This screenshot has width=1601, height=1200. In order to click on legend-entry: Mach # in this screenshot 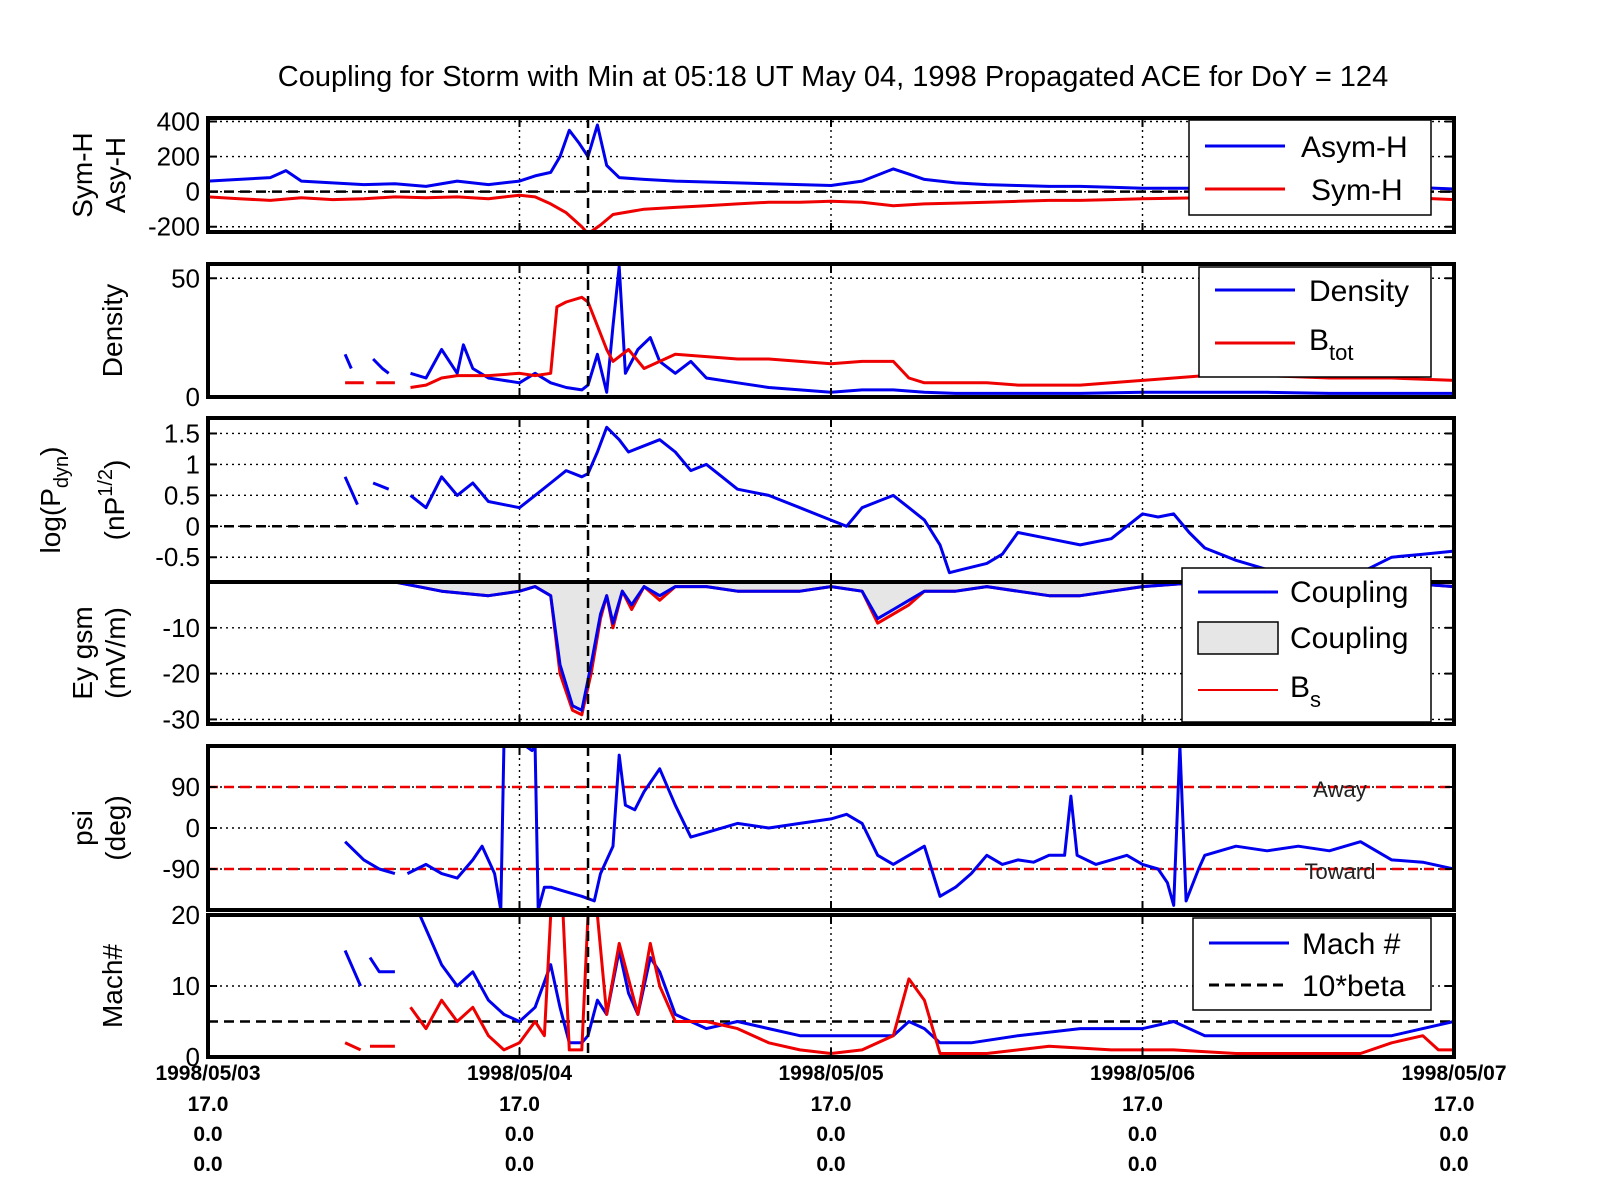, I will do `click(1351, 944)`.